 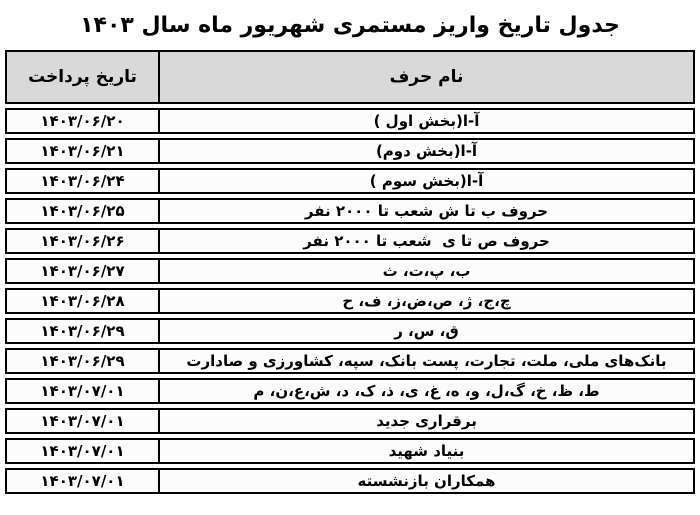 I want to click on table-row: حروف ب تا ش شعب تا ۲۰۰۰ نفر ۱۴۰۳/۰۶/۲۵, so click(x=350, y=211).